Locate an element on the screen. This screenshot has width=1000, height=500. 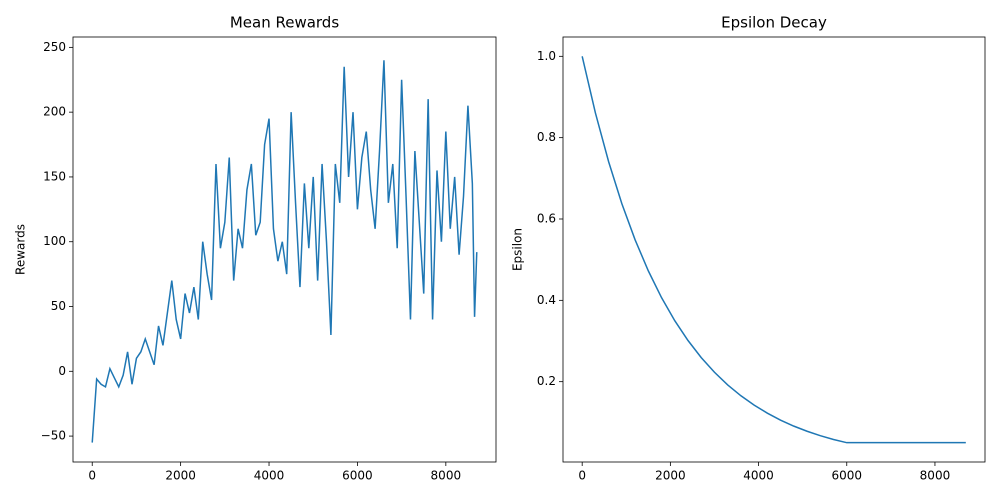
y-tick-label: 0.4 is located at coordinates (546, 300).